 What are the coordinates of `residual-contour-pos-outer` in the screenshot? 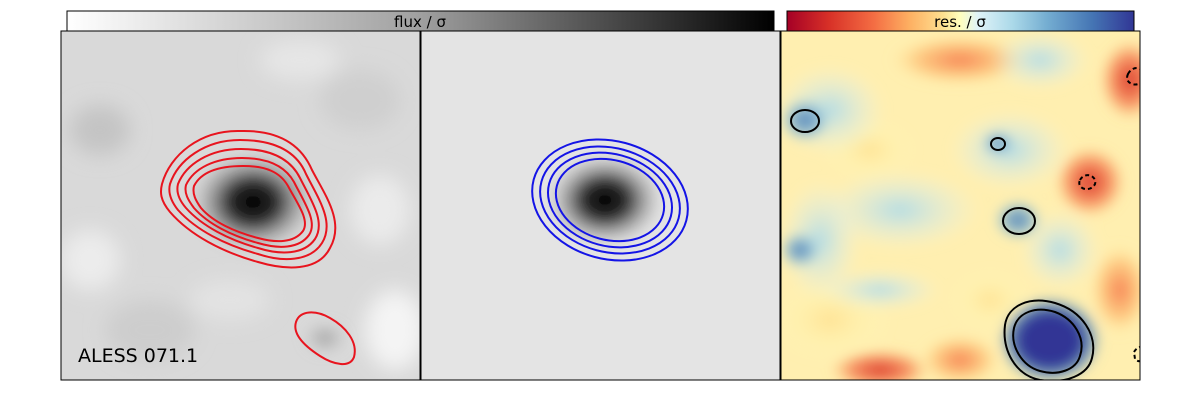 It's located at (1049, 339).